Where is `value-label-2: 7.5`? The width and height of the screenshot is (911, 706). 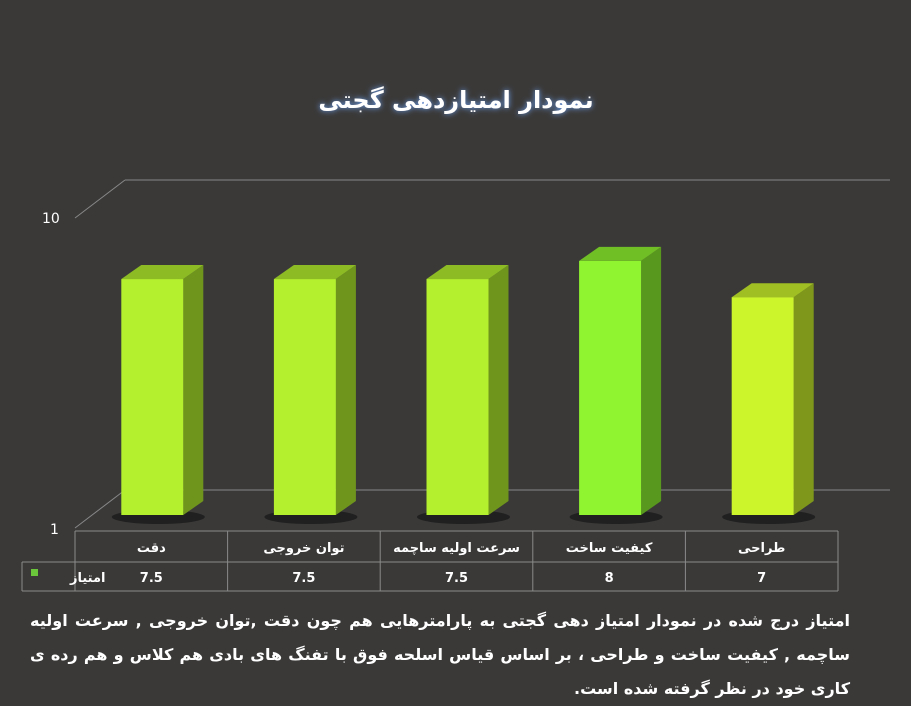
value-label-2: 7.5 is located at coordinates (456, 578).